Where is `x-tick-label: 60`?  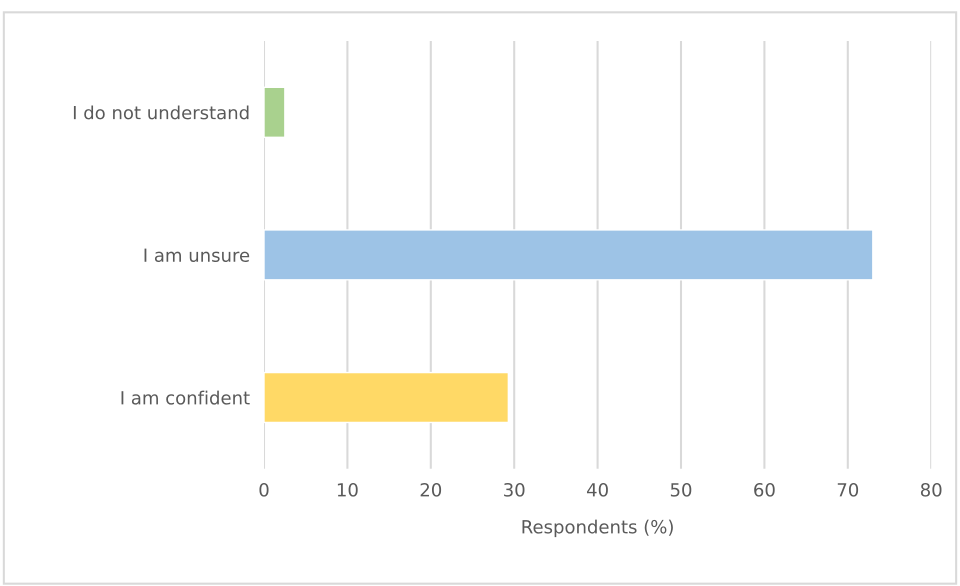
x-tick-label: 60 is located at coordinates (764, 490).